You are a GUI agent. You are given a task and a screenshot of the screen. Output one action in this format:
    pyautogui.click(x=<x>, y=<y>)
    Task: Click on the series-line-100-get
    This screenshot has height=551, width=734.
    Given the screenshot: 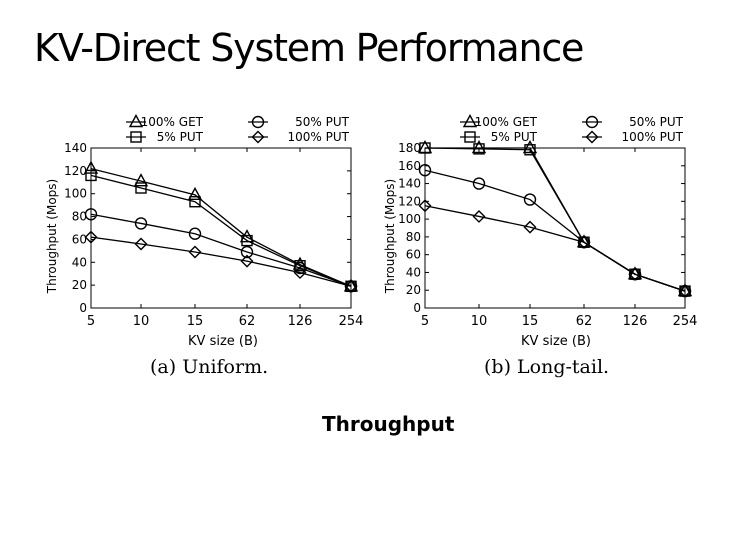 What is the action you would take?
    pyautogui.click(x=221, y=227)
    